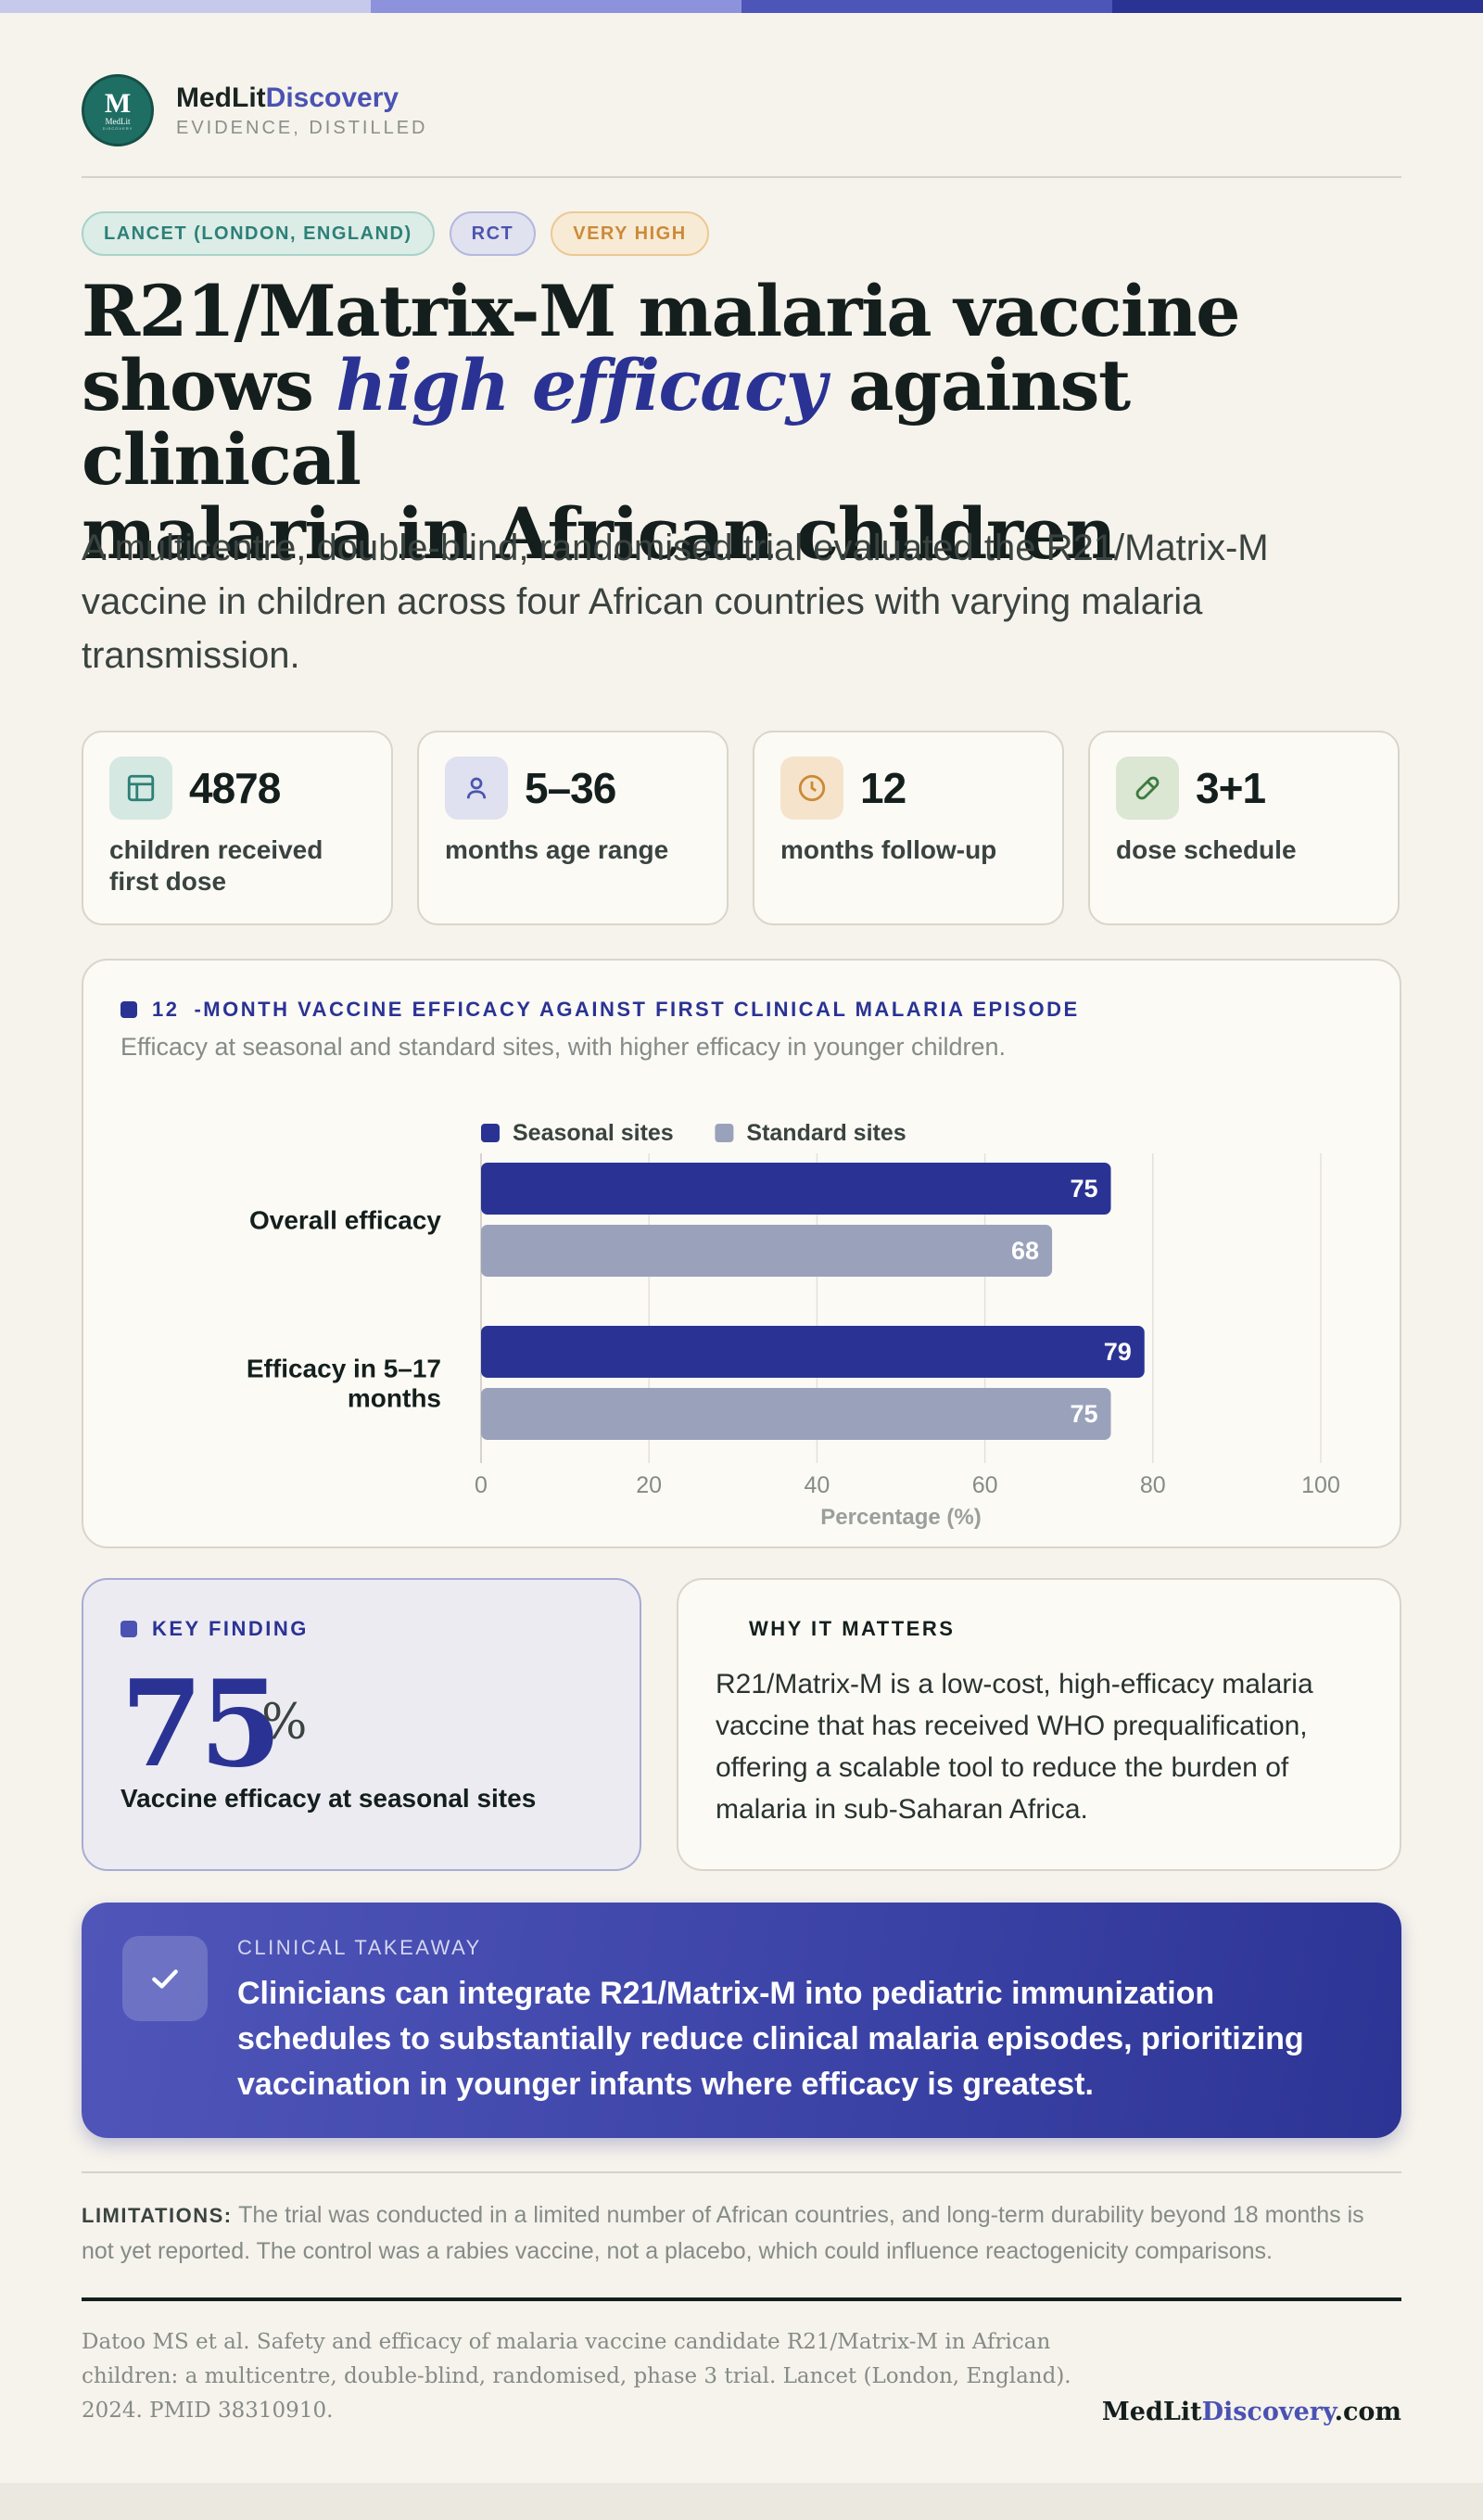 The image size is (1483, 2520). Describe the element at coordinates (985, 1485) in the screenshot. I see `x-tick-label: 60` at that location.